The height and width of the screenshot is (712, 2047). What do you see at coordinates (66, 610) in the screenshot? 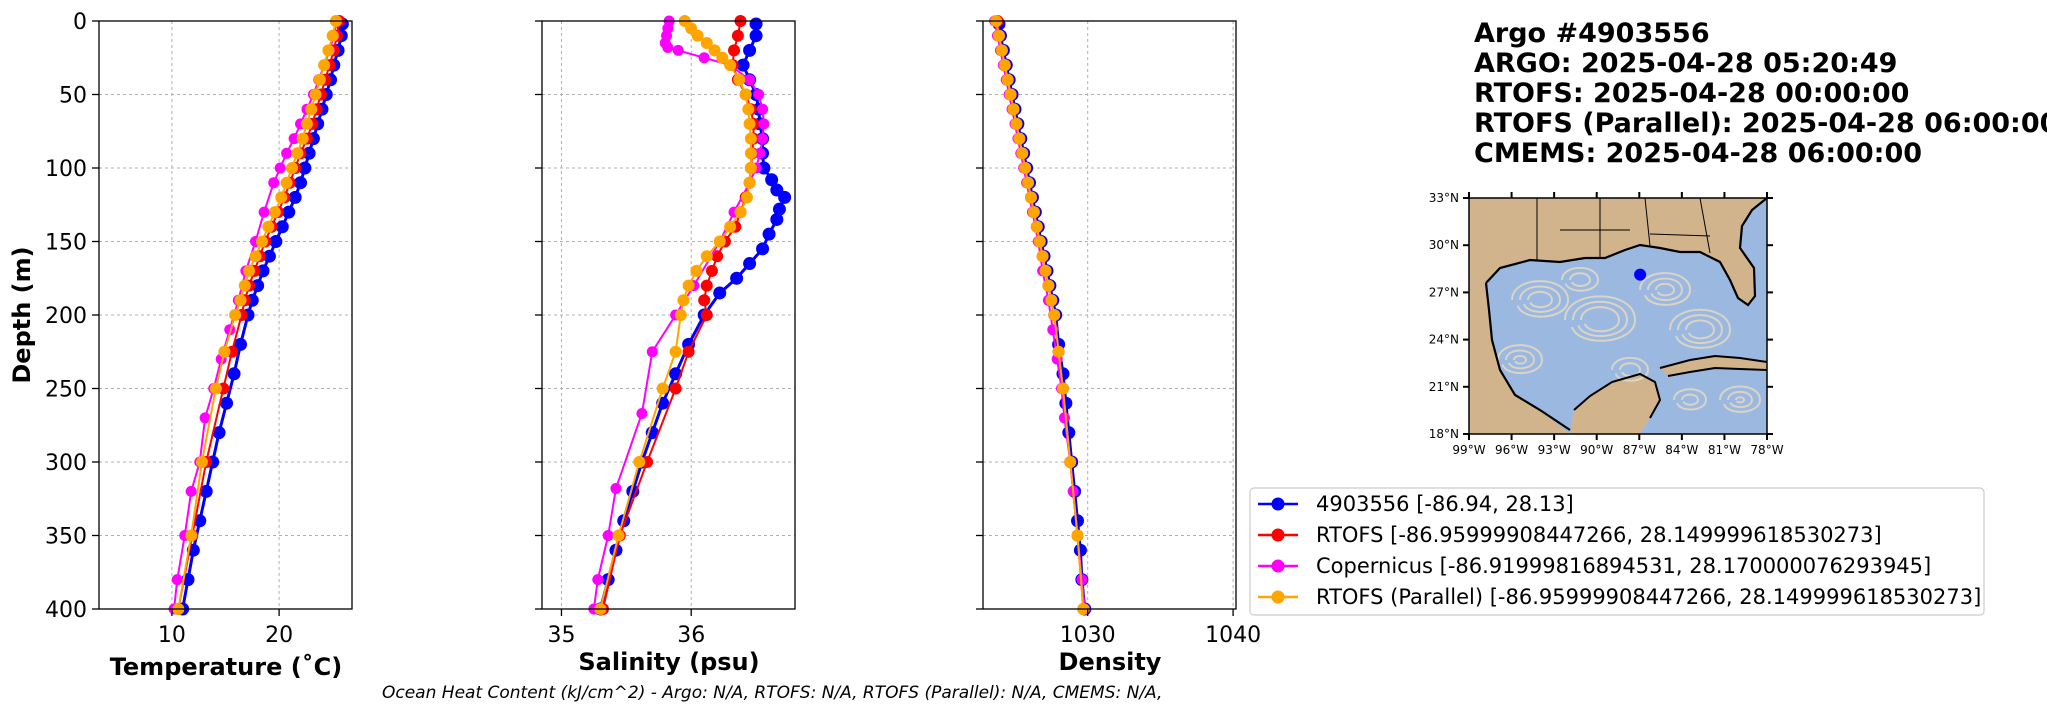
I see `temperature-ytick-label: 400` at bounding box center [66, 610].